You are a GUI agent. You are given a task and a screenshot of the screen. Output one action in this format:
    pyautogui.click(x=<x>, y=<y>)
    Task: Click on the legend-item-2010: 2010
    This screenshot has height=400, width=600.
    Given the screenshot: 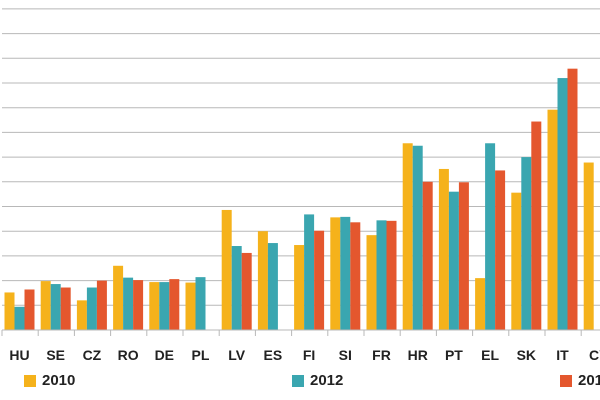 What is the action you would take?
    pyautogui.click(x=49, y=380)
    